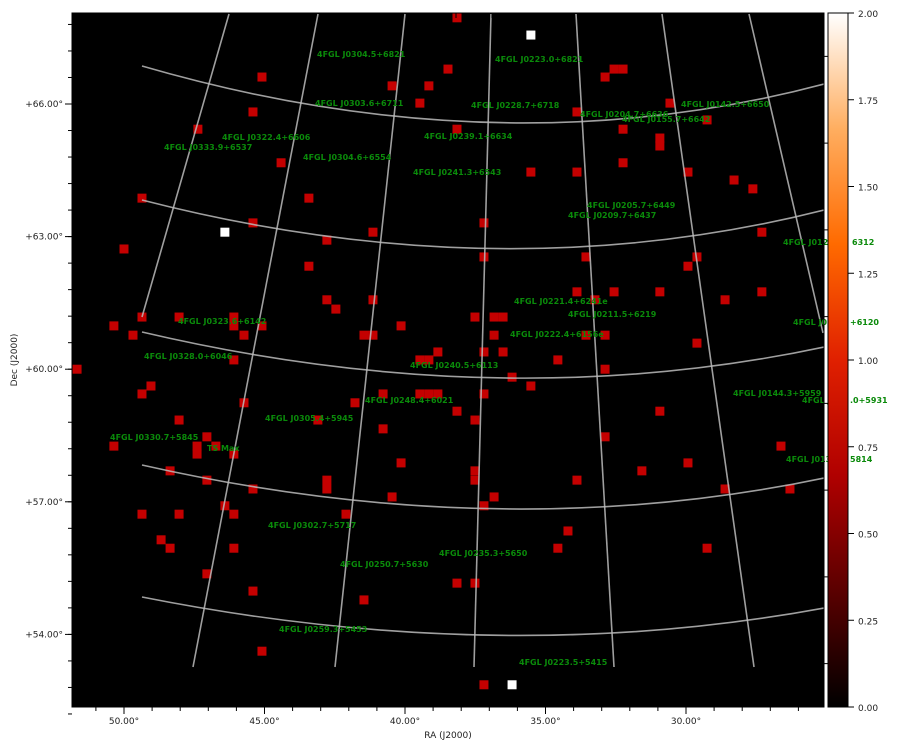 This screenshot has height=750, width=900. Describe the element at coordinates (44, 105) in the screenshot. I see `y-tick-label: +66.00°` at that location.